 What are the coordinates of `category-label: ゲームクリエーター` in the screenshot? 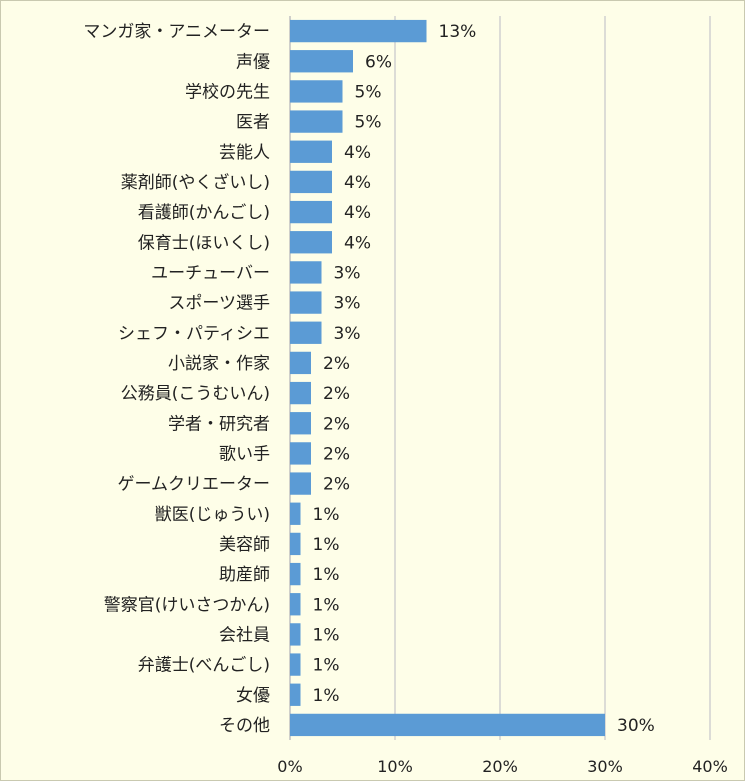 It's located at (194, 485).